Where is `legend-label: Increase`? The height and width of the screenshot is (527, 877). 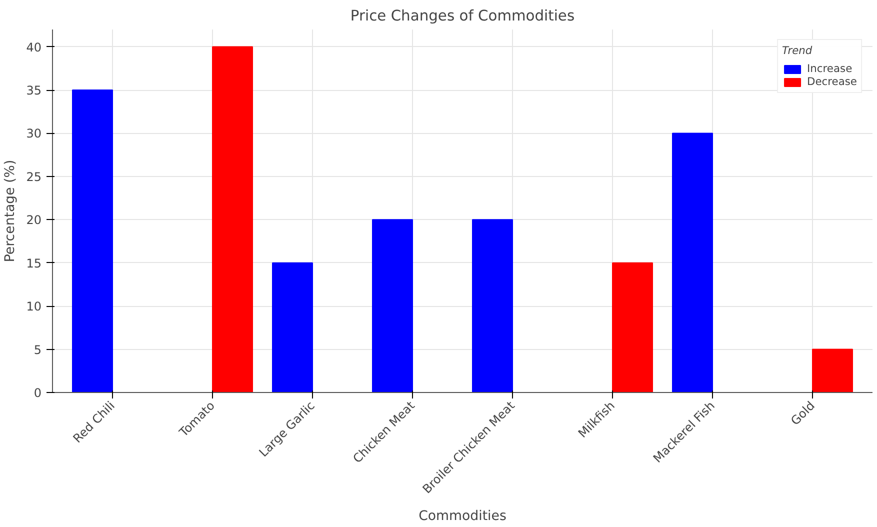
legend-label: Increase is located at coordinates (829, 68).